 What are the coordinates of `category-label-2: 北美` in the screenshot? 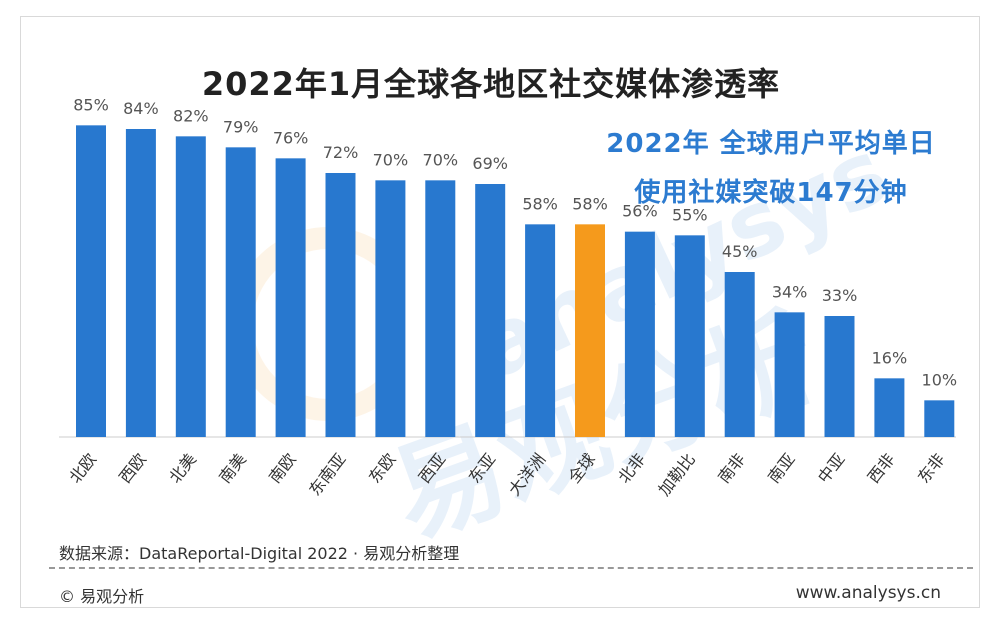 It's located at (182, 468).